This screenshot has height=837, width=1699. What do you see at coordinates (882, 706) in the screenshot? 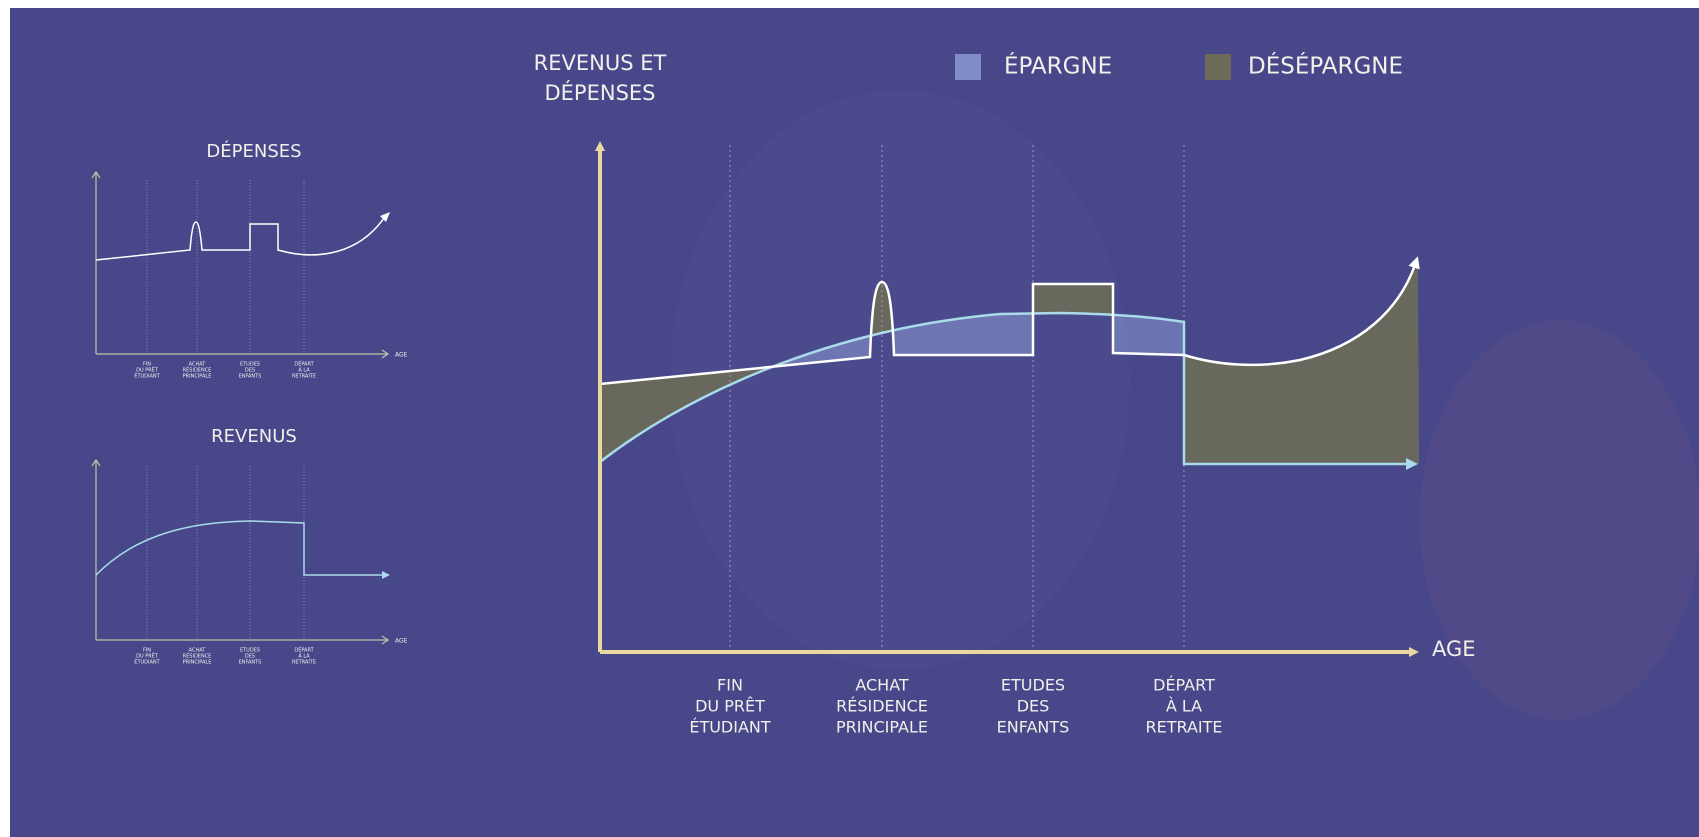
I see `milestone-label: RÉSIDENCE` at bounding box center [882, 706].